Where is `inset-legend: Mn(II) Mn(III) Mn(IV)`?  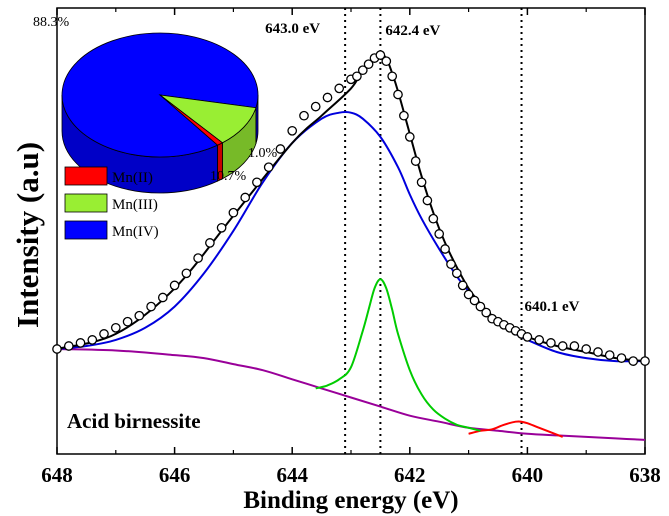 inset-legend: Mn(II) Mn(III) Mn(IV) is located at coordinates (111, 203).